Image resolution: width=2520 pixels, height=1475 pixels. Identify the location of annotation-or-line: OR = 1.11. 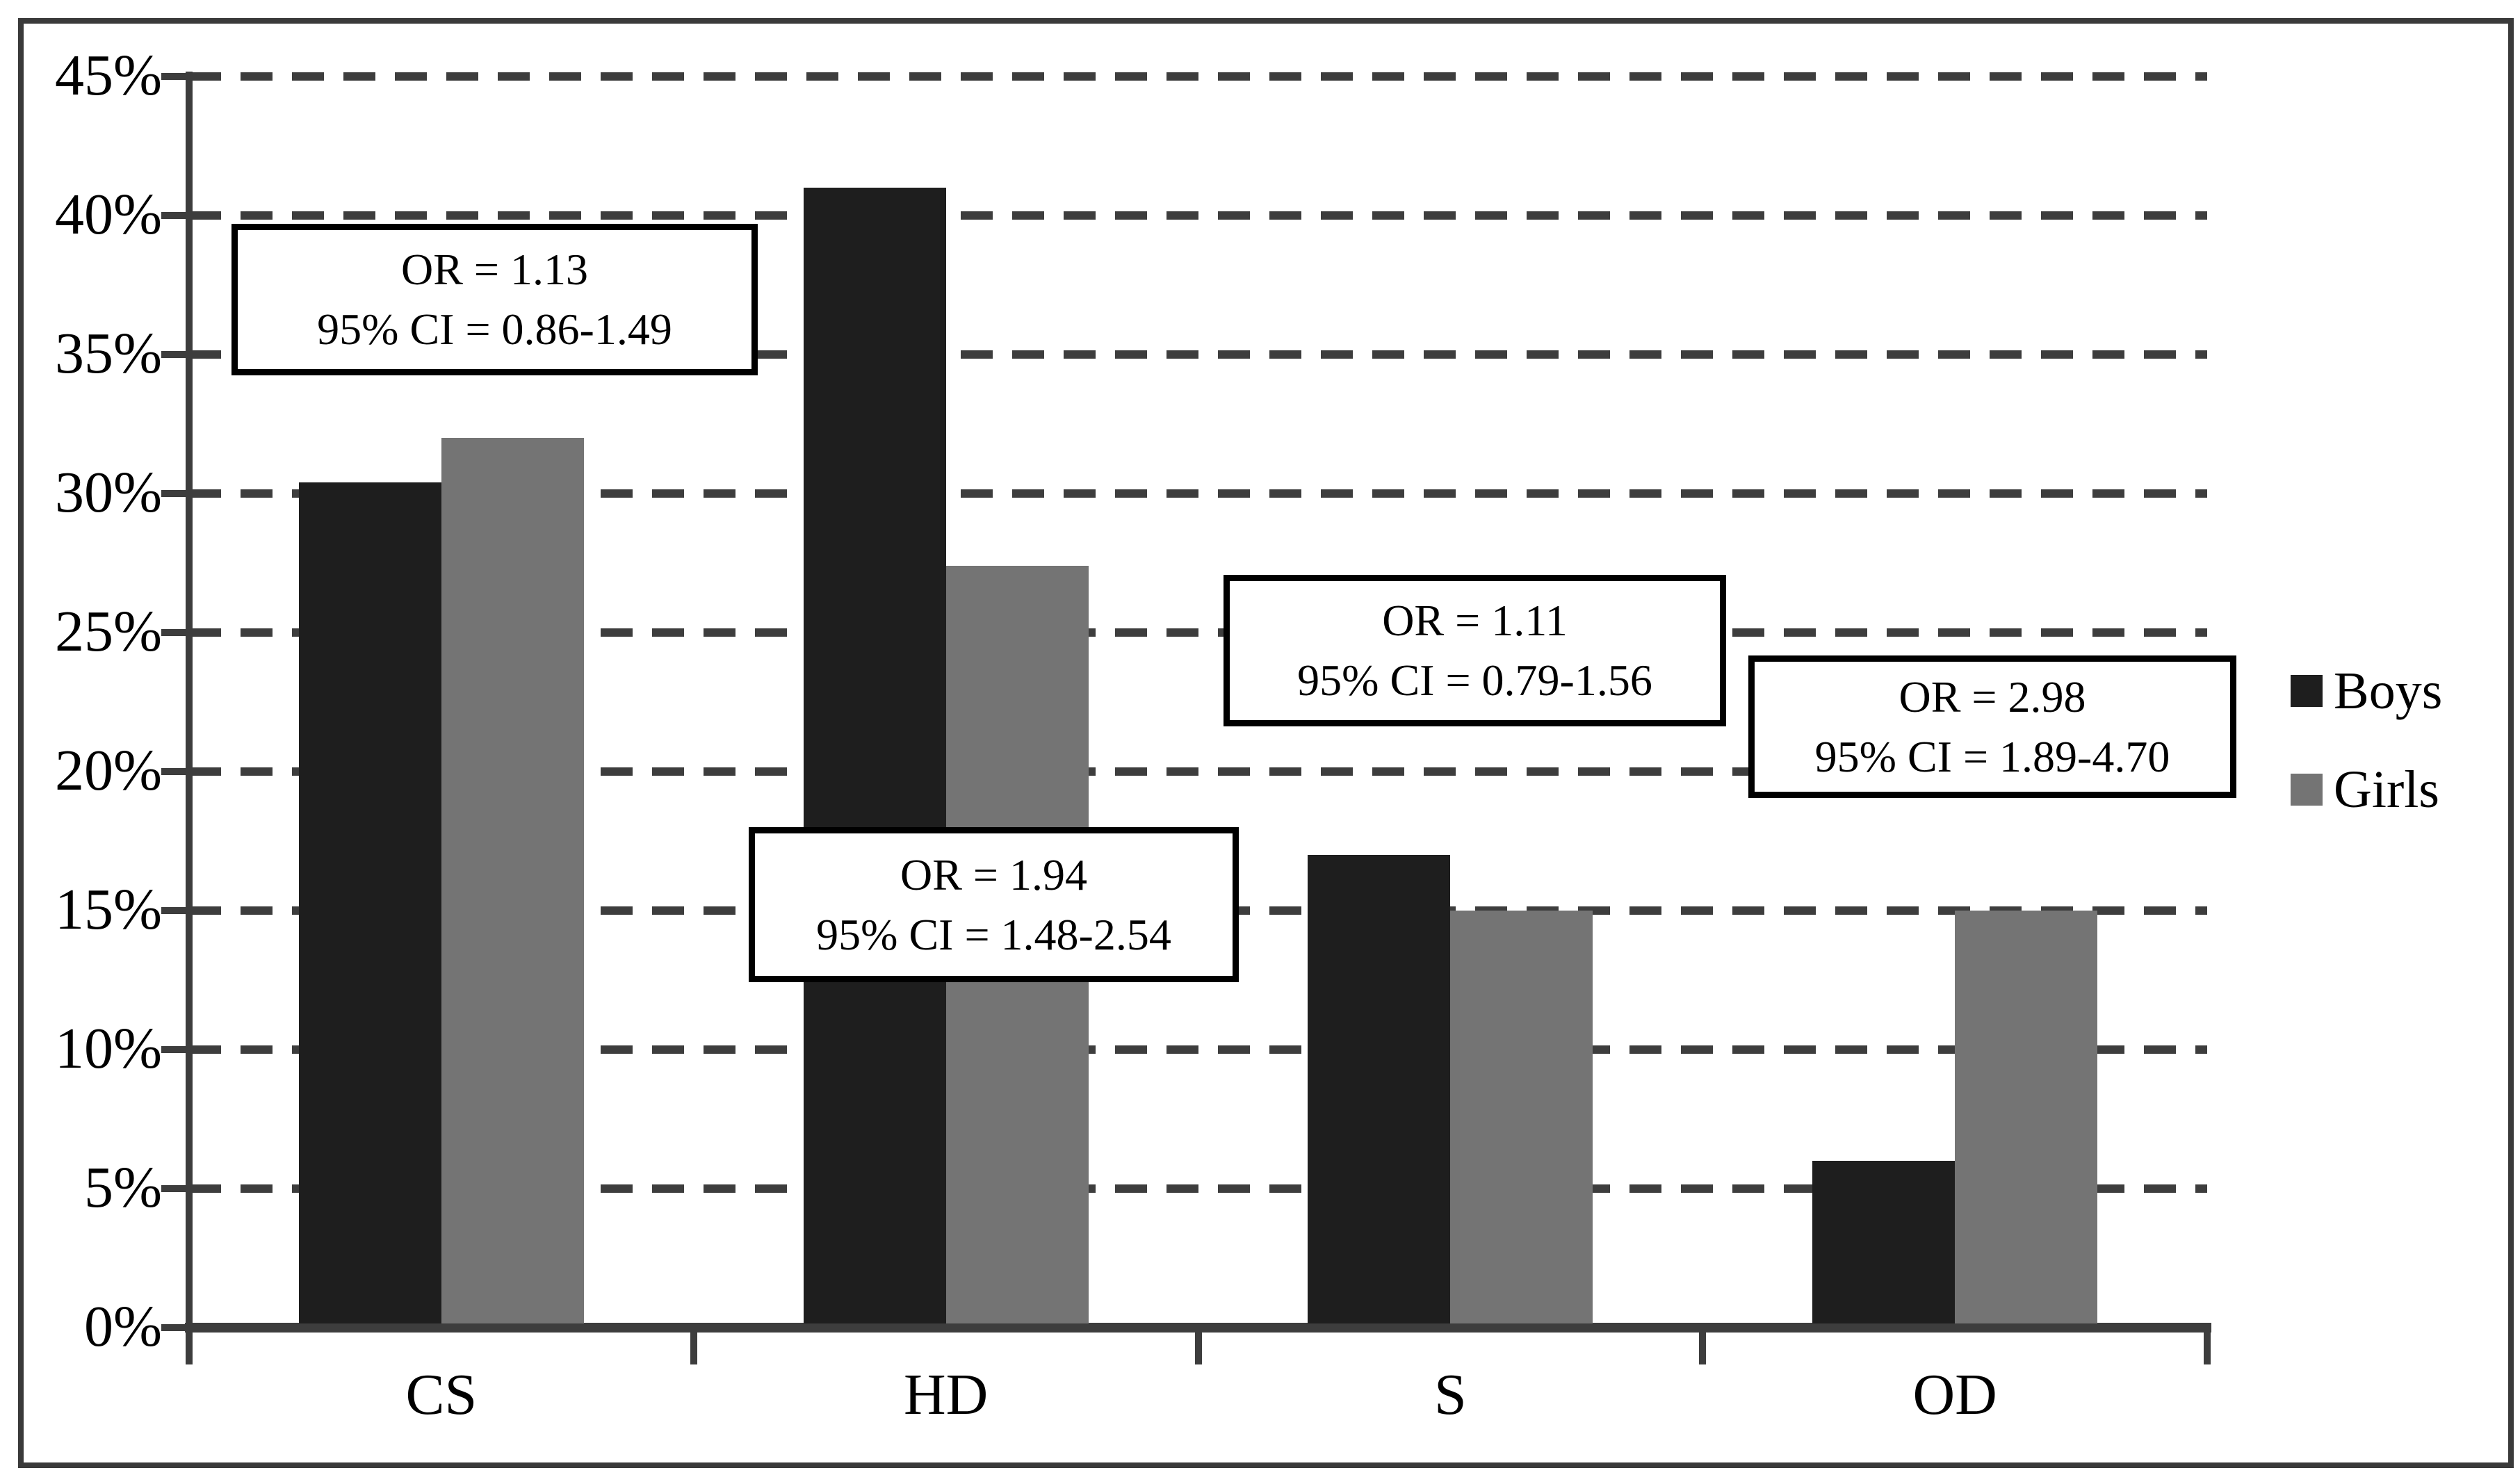
(1475, 620).